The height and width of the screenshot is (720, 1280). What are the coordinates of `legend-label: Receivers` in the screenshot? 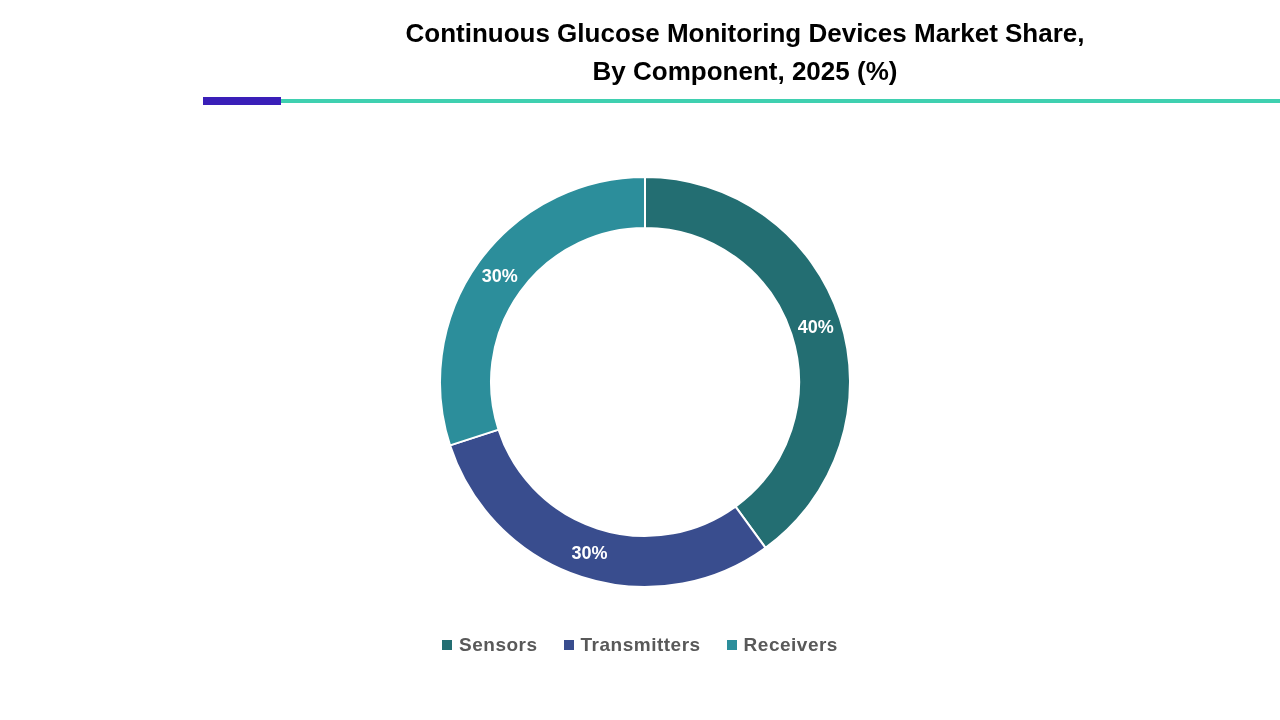 It's located at (790, 645).